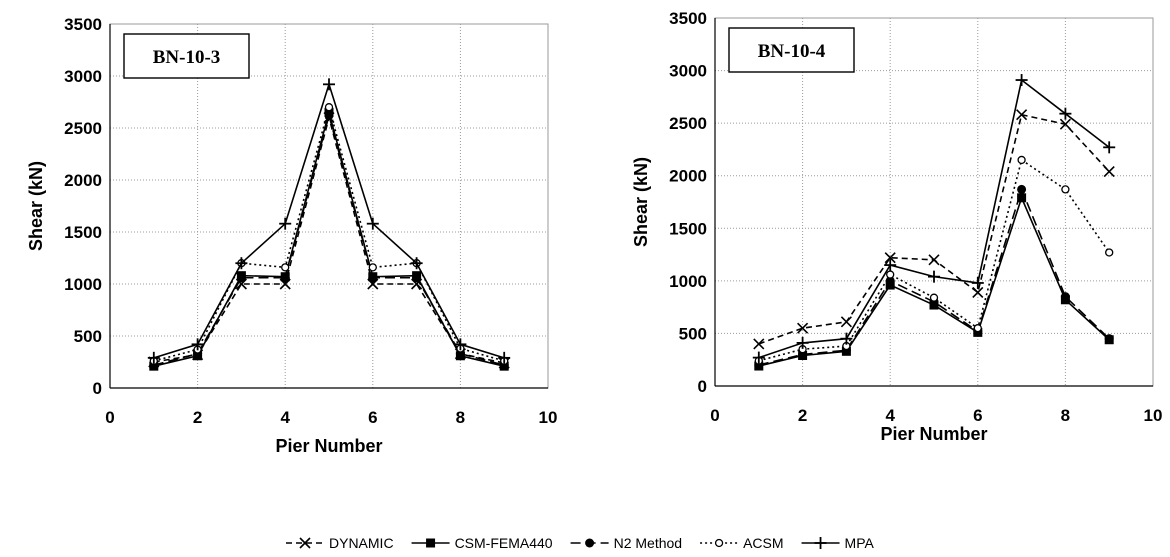 The height and width of the screenshot is (557, 1170). I want to click on series-line-acsm, so click(329, 233).